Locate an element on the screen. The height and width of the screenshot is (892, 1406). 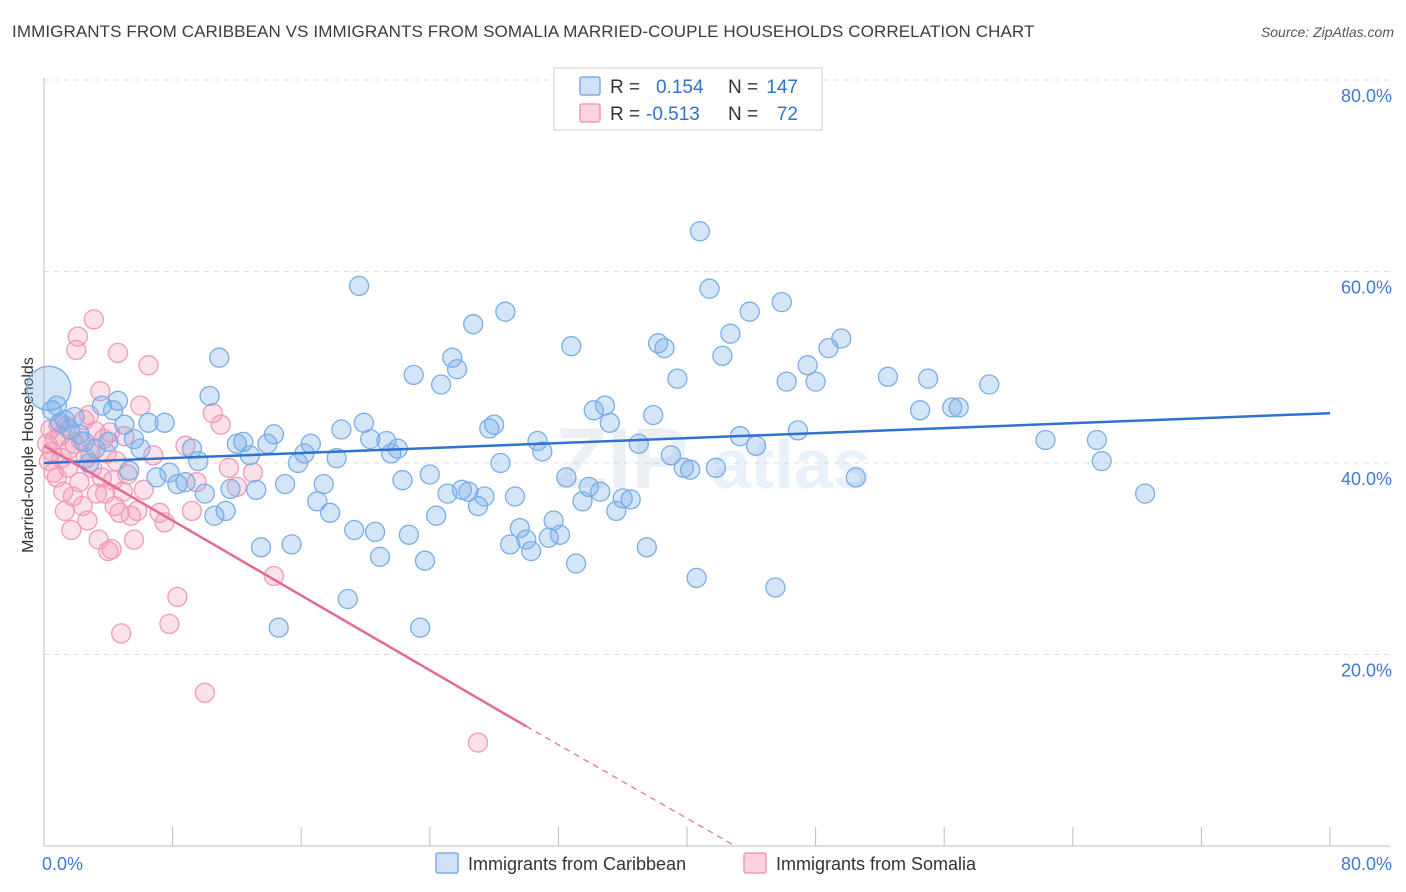
y-axis-title: Married-couple Households is located at coordinates (28, 455).